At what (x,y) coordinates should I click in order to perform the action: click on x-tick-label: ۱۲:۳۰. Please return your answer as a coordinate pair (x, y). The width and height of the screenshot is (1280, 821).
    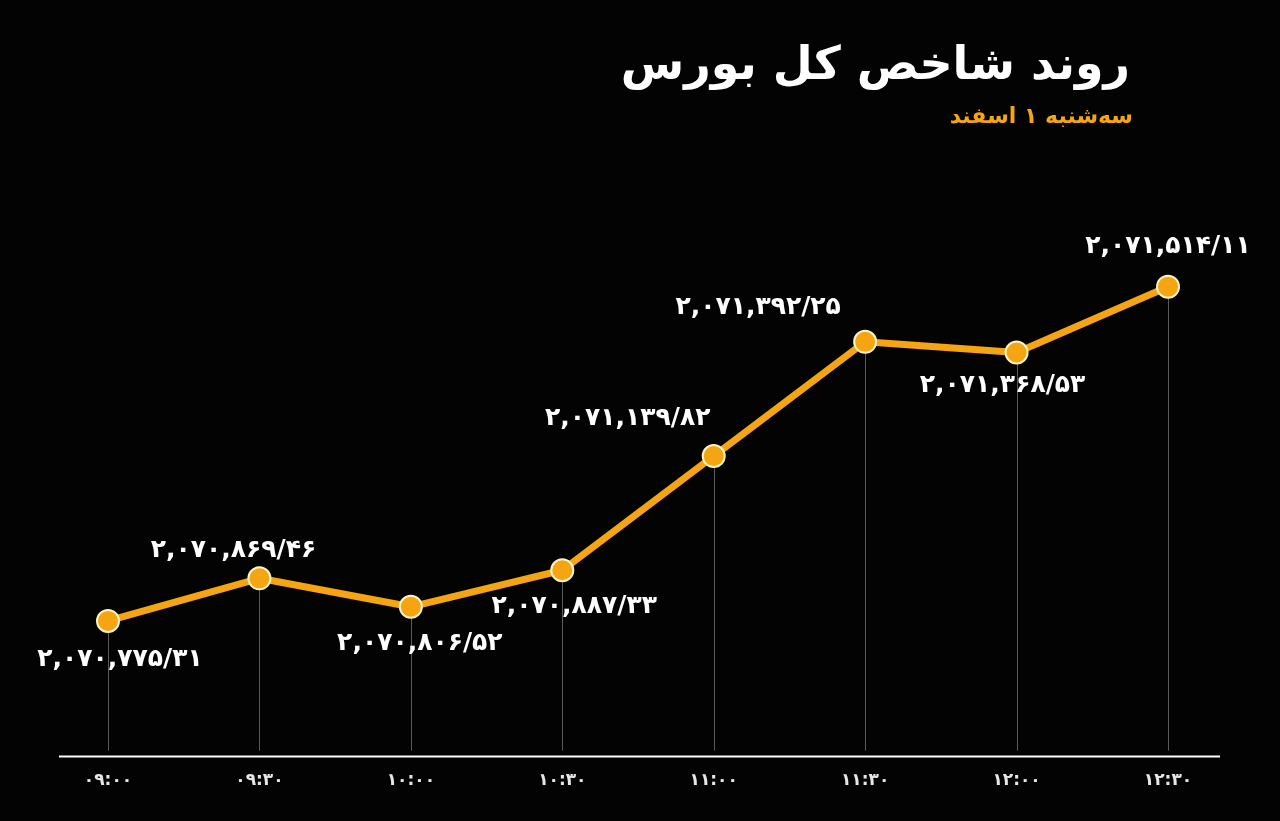
    Looking at the image, I should click on (1168, 779).